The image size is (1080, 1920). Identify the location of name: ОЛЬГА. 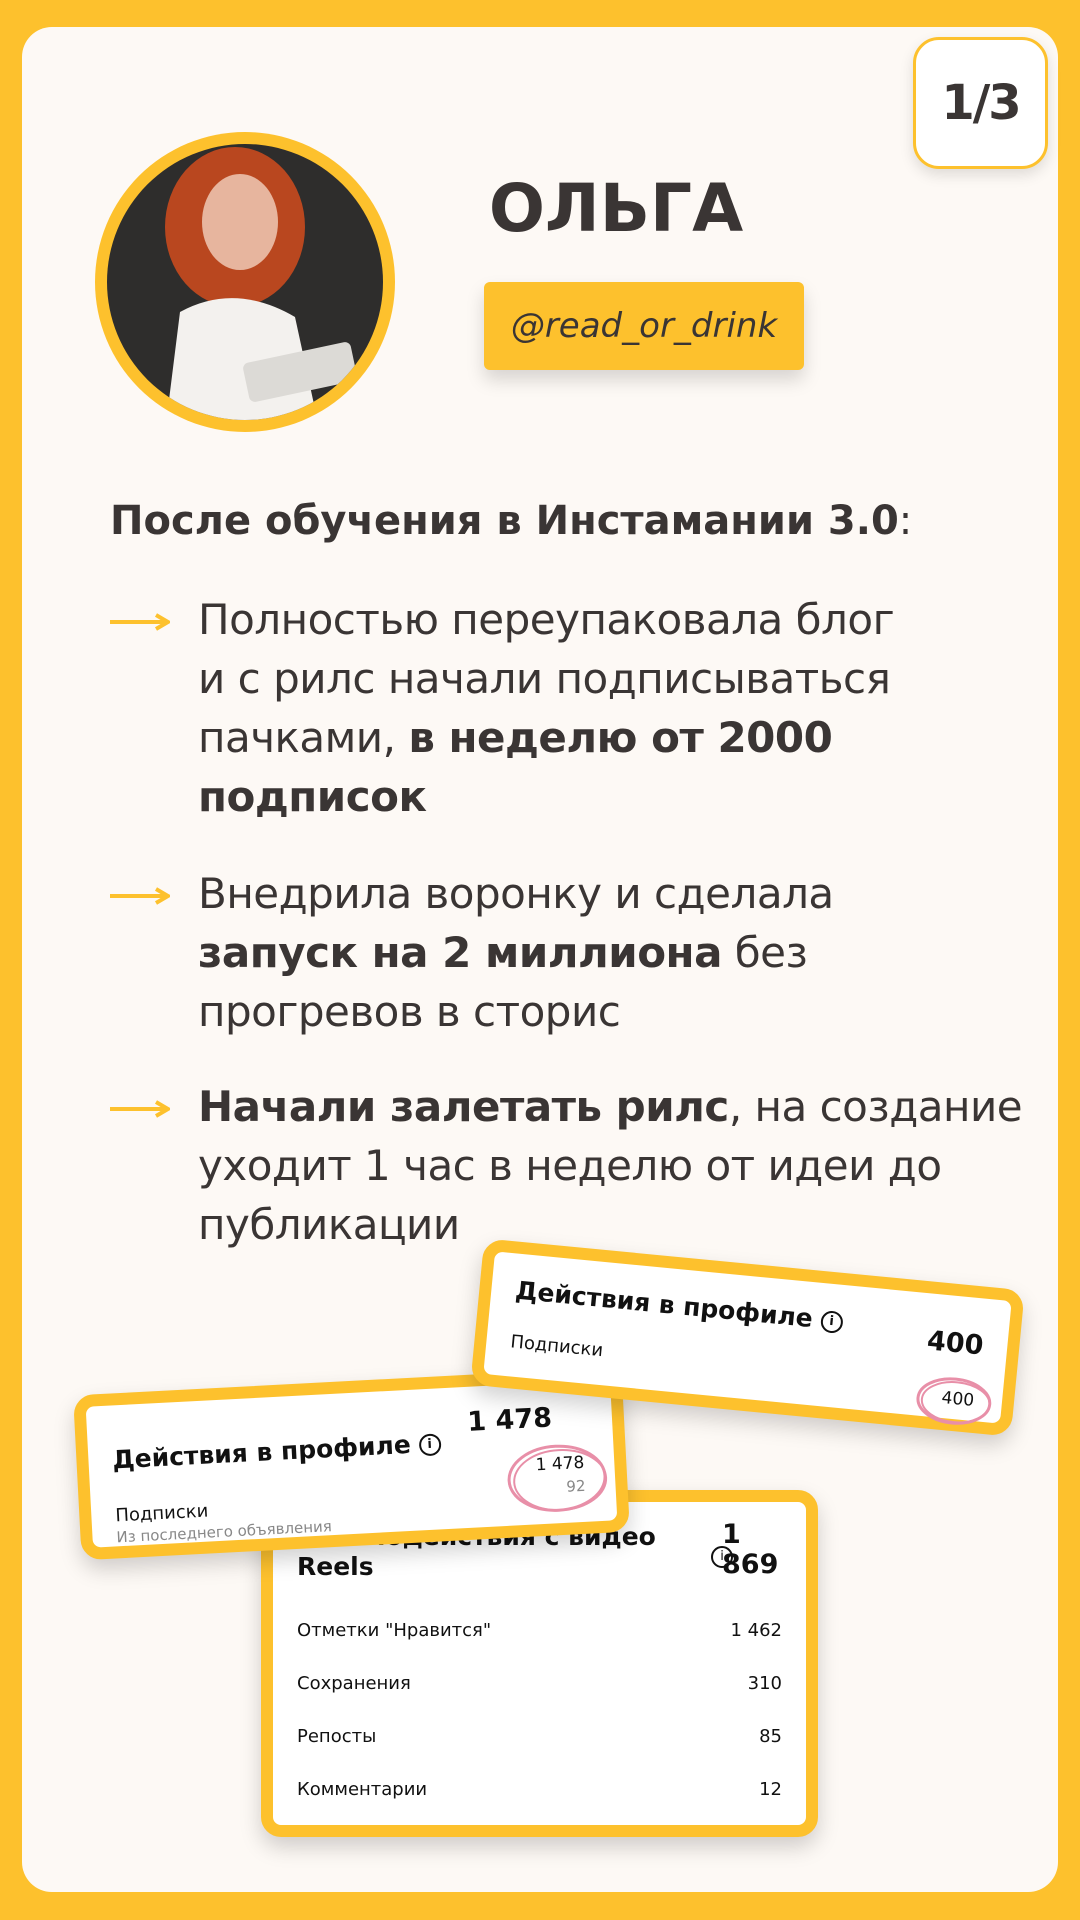
(616, 208).